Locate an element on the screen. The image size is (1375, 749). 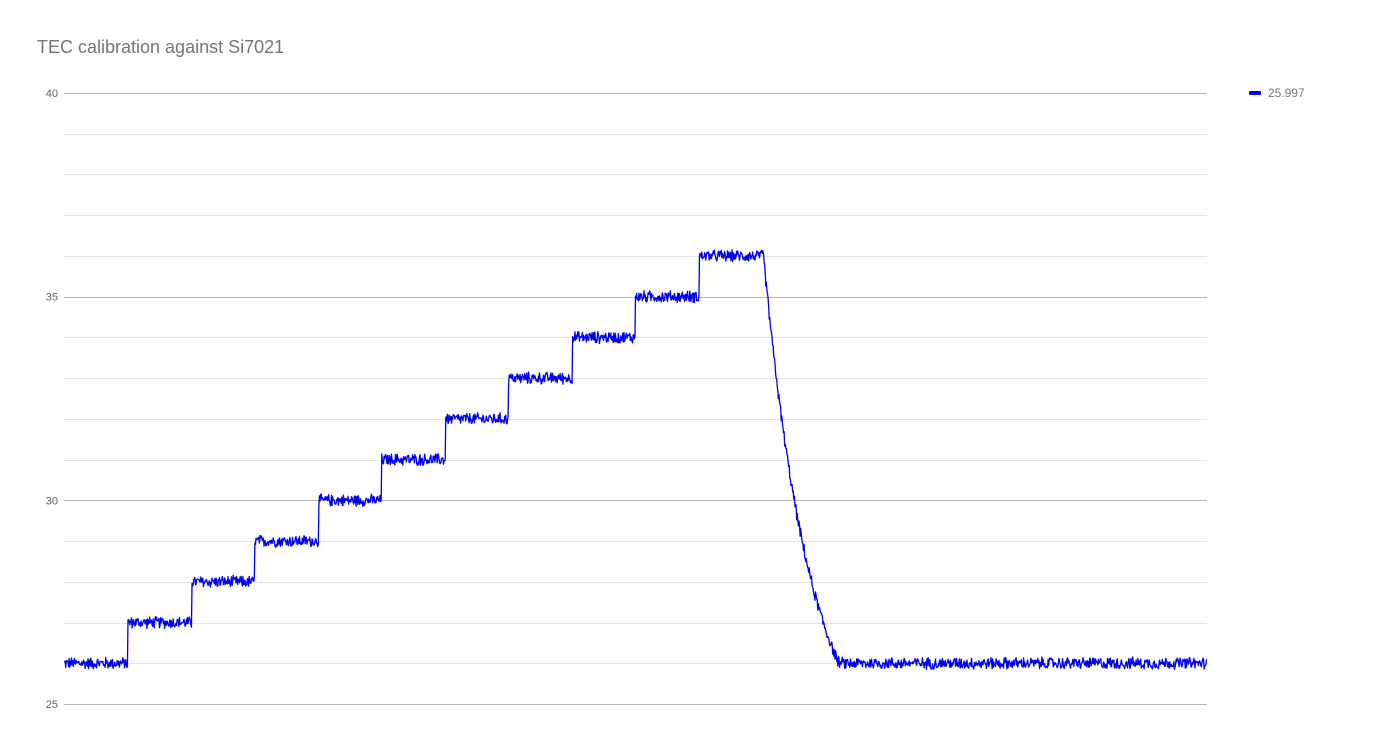
y-axis-ticks: 25 30 35 40 is located at coordinates (52, 399).